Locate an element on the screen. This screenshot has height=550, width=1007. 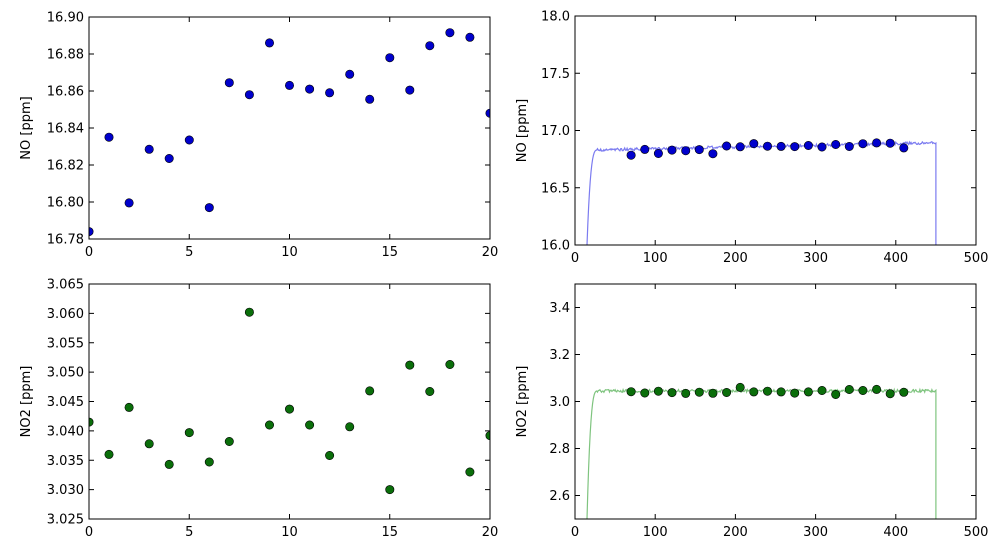
y-tick-label: 2.6 is located at coordinates (559, 496).